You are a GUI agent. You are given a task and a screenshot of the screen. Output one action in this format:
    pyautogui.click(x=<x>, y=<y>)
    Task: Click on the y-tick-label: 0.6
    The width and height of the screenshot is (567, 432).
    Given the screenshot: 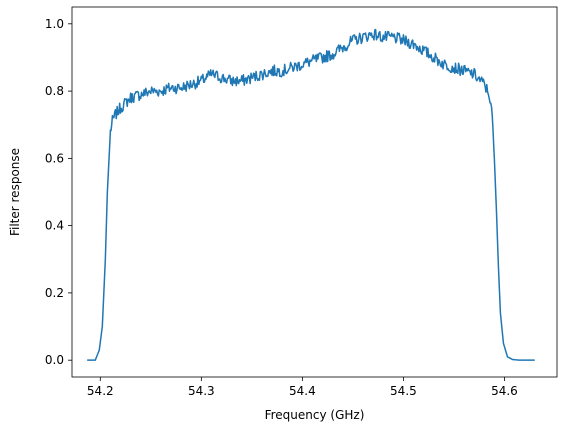 What is the action you would take?
    pyautogui.click(x=54, y=158)
    